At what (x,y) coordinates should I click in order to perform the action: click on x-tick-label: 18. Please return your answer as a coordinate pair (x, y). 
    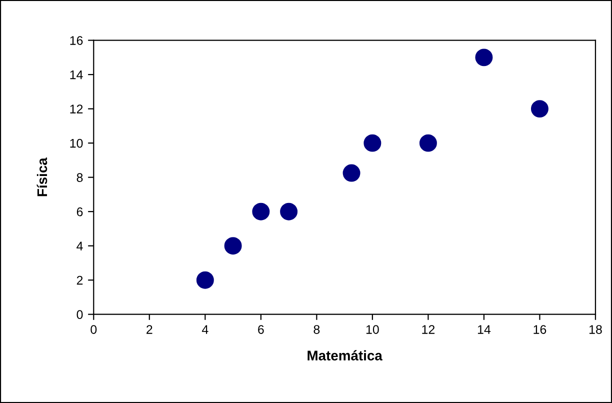
    Looking at the image, I should click on (595, 329).